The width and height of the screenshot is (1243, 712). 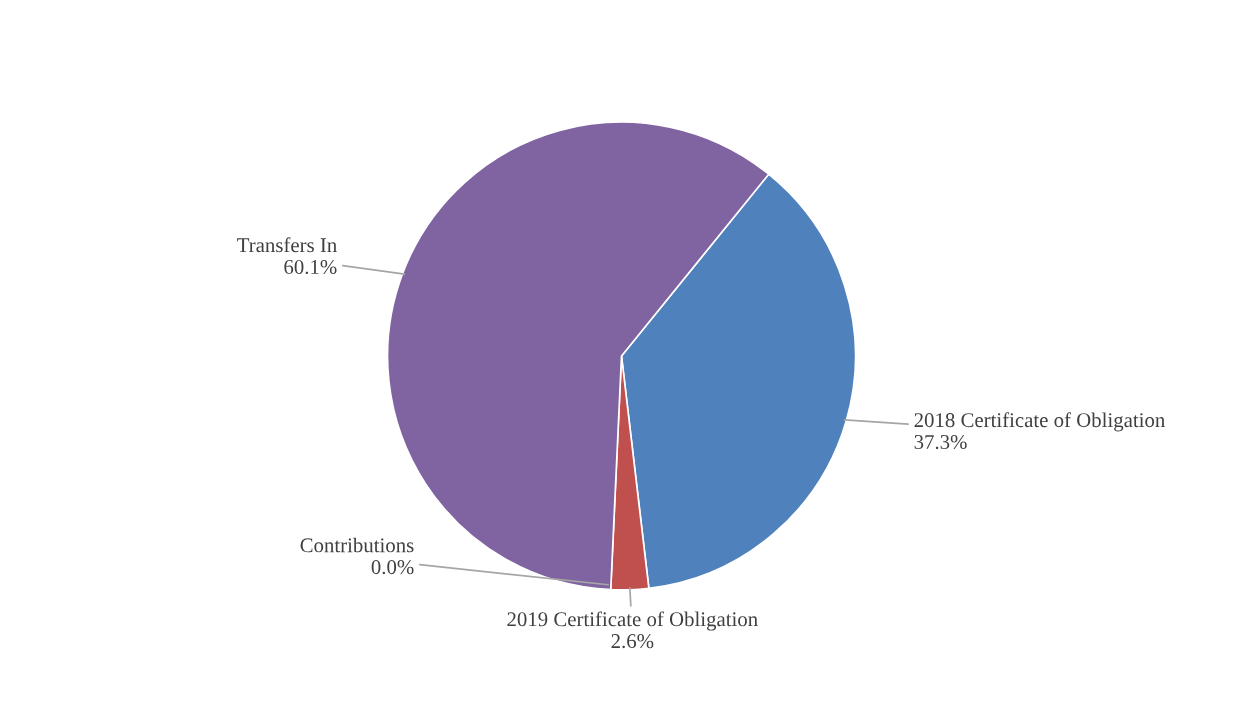 I want to click on data-label: 37.3%, so click(x=940, y=442).